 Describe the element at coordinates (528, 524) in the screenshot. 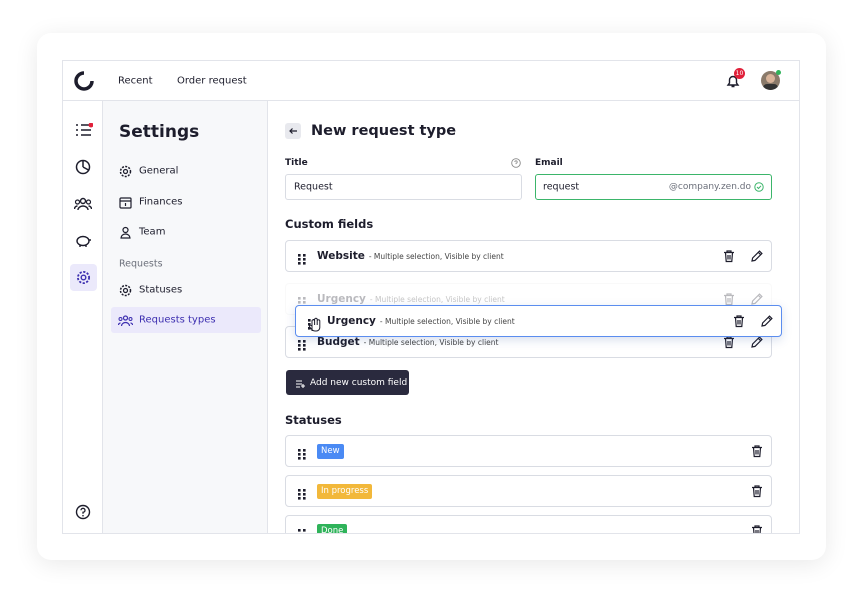

I see `status-row: Done` at that location.